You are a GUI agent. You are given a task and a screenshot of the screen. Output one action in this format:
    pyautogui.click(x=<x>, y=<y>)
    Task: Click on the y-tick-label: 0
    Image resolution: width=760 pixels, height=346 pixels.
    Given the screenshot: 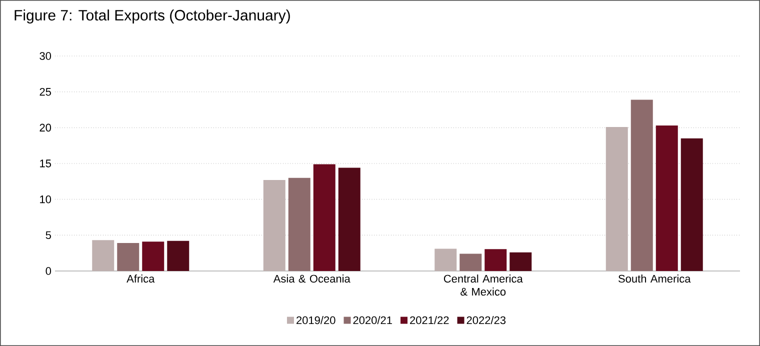 What is the action you would take?
    pyautogui.click(x=49, y=271)
    